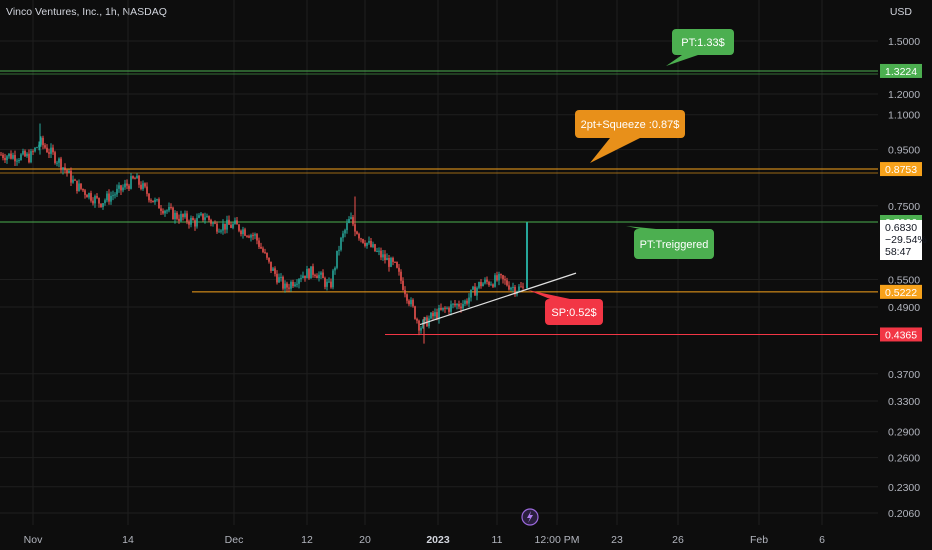 Image resolution: width=932 pixels, height=550 pixels. I want to click on y-tick-label: 0.2600, so click(904, 459).